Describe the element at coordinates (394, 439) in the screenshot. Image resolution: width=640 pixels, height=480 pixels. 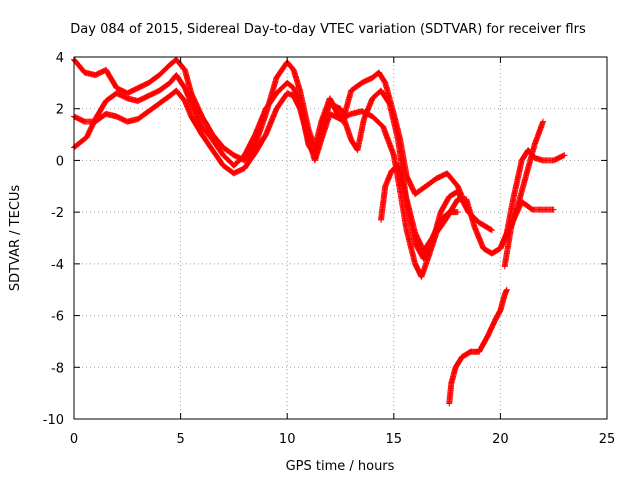
I see `x-tick-label: 15` at that location.